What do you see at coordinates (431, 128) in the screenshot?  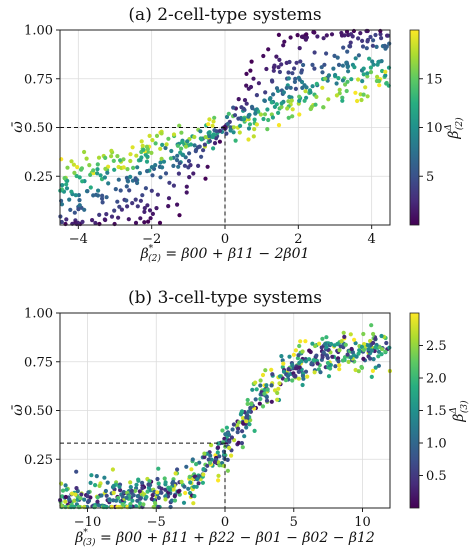 I see `panel-a-colorbar-ticks: 5 10 15` at bounding box center [431, 128].